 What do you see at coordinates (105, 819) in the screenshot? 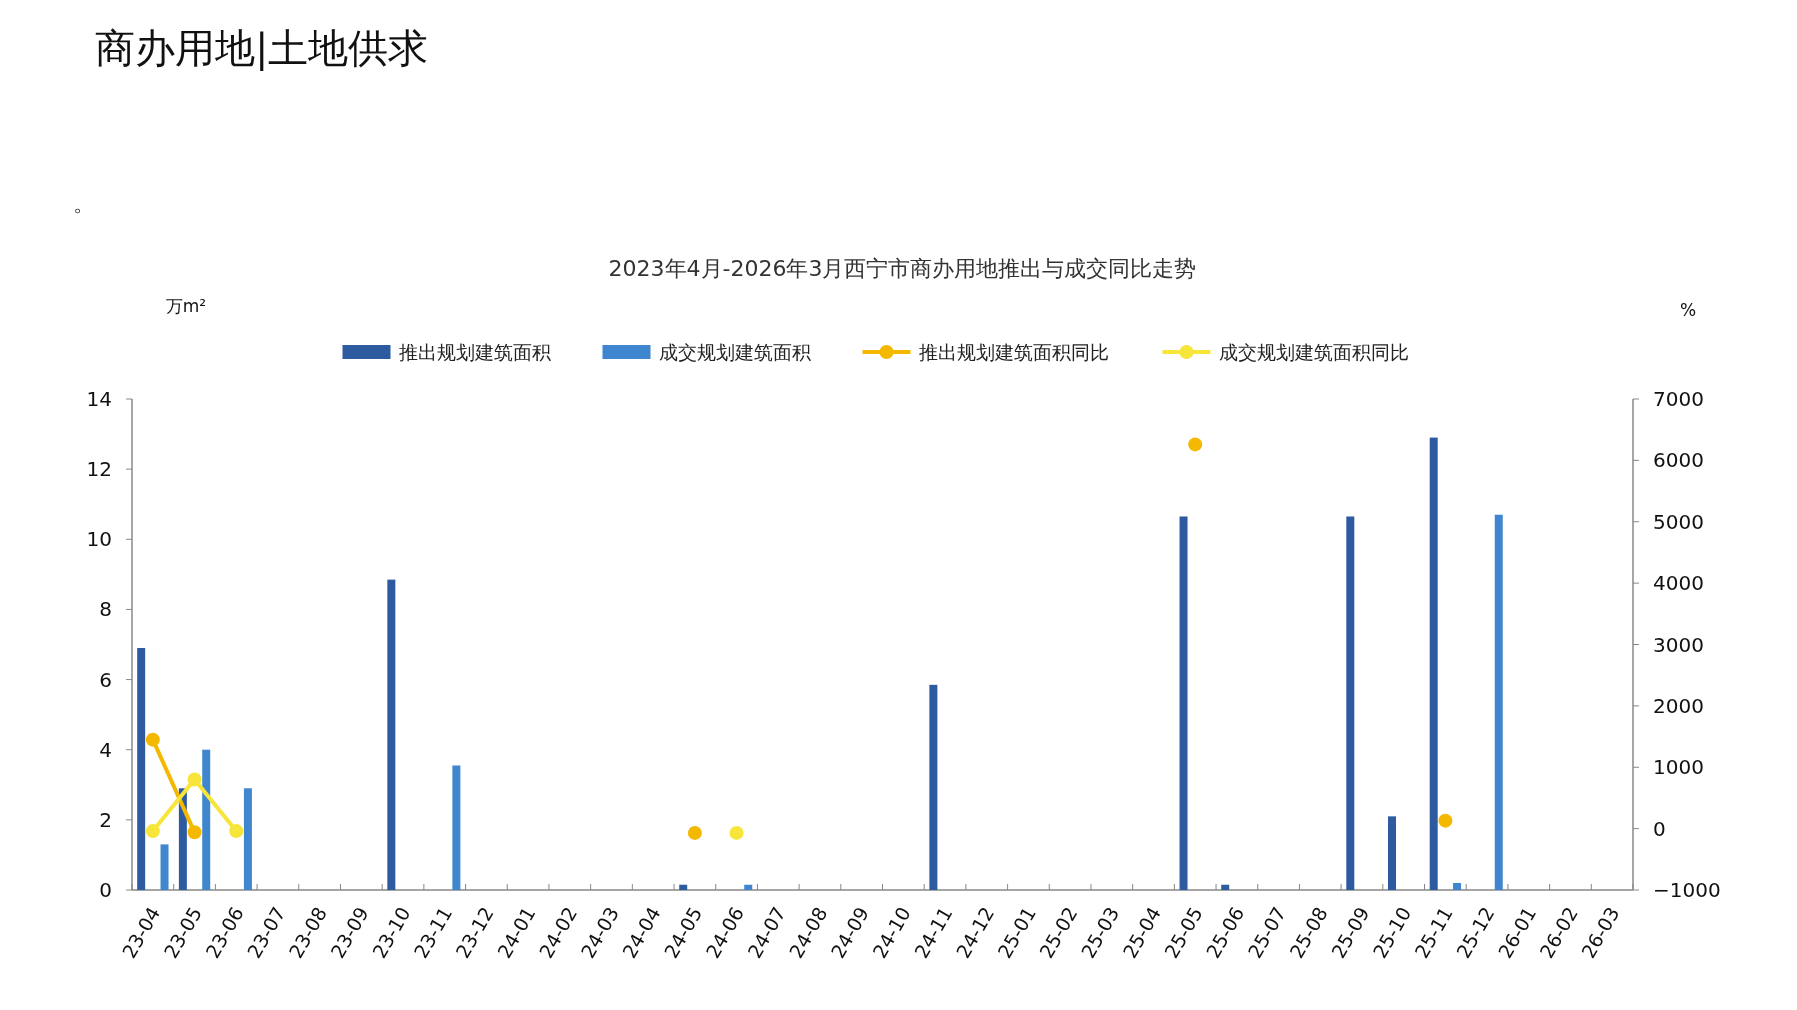
I see `y-tick-label: 2` at bounding box center [105, 819].